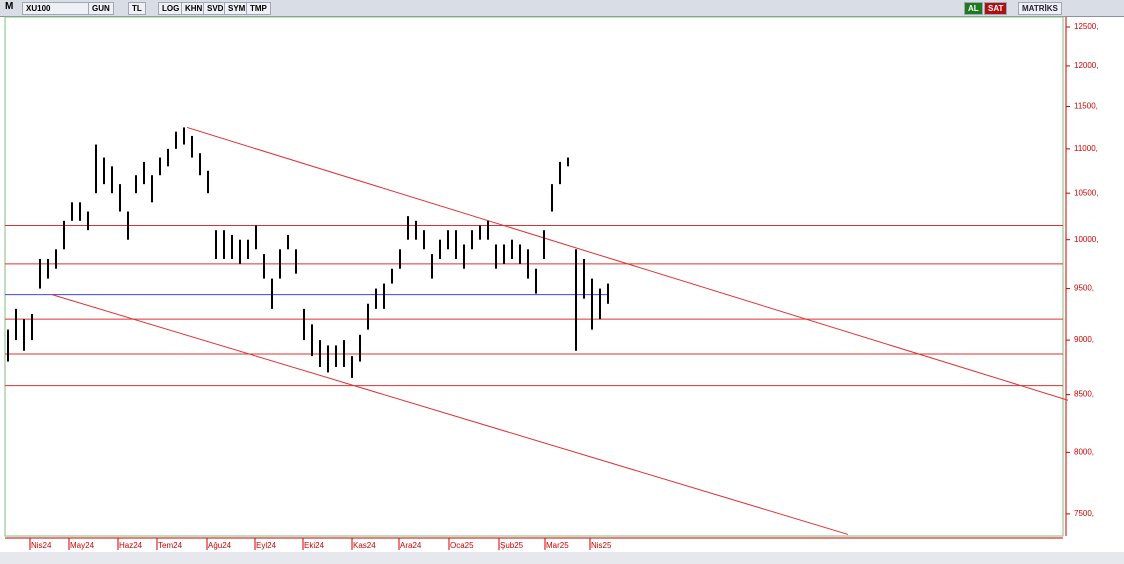 The width and height of the screenshot is (1124, 564). I want to click on x-tick-label: Kas24, so click(364, 545).